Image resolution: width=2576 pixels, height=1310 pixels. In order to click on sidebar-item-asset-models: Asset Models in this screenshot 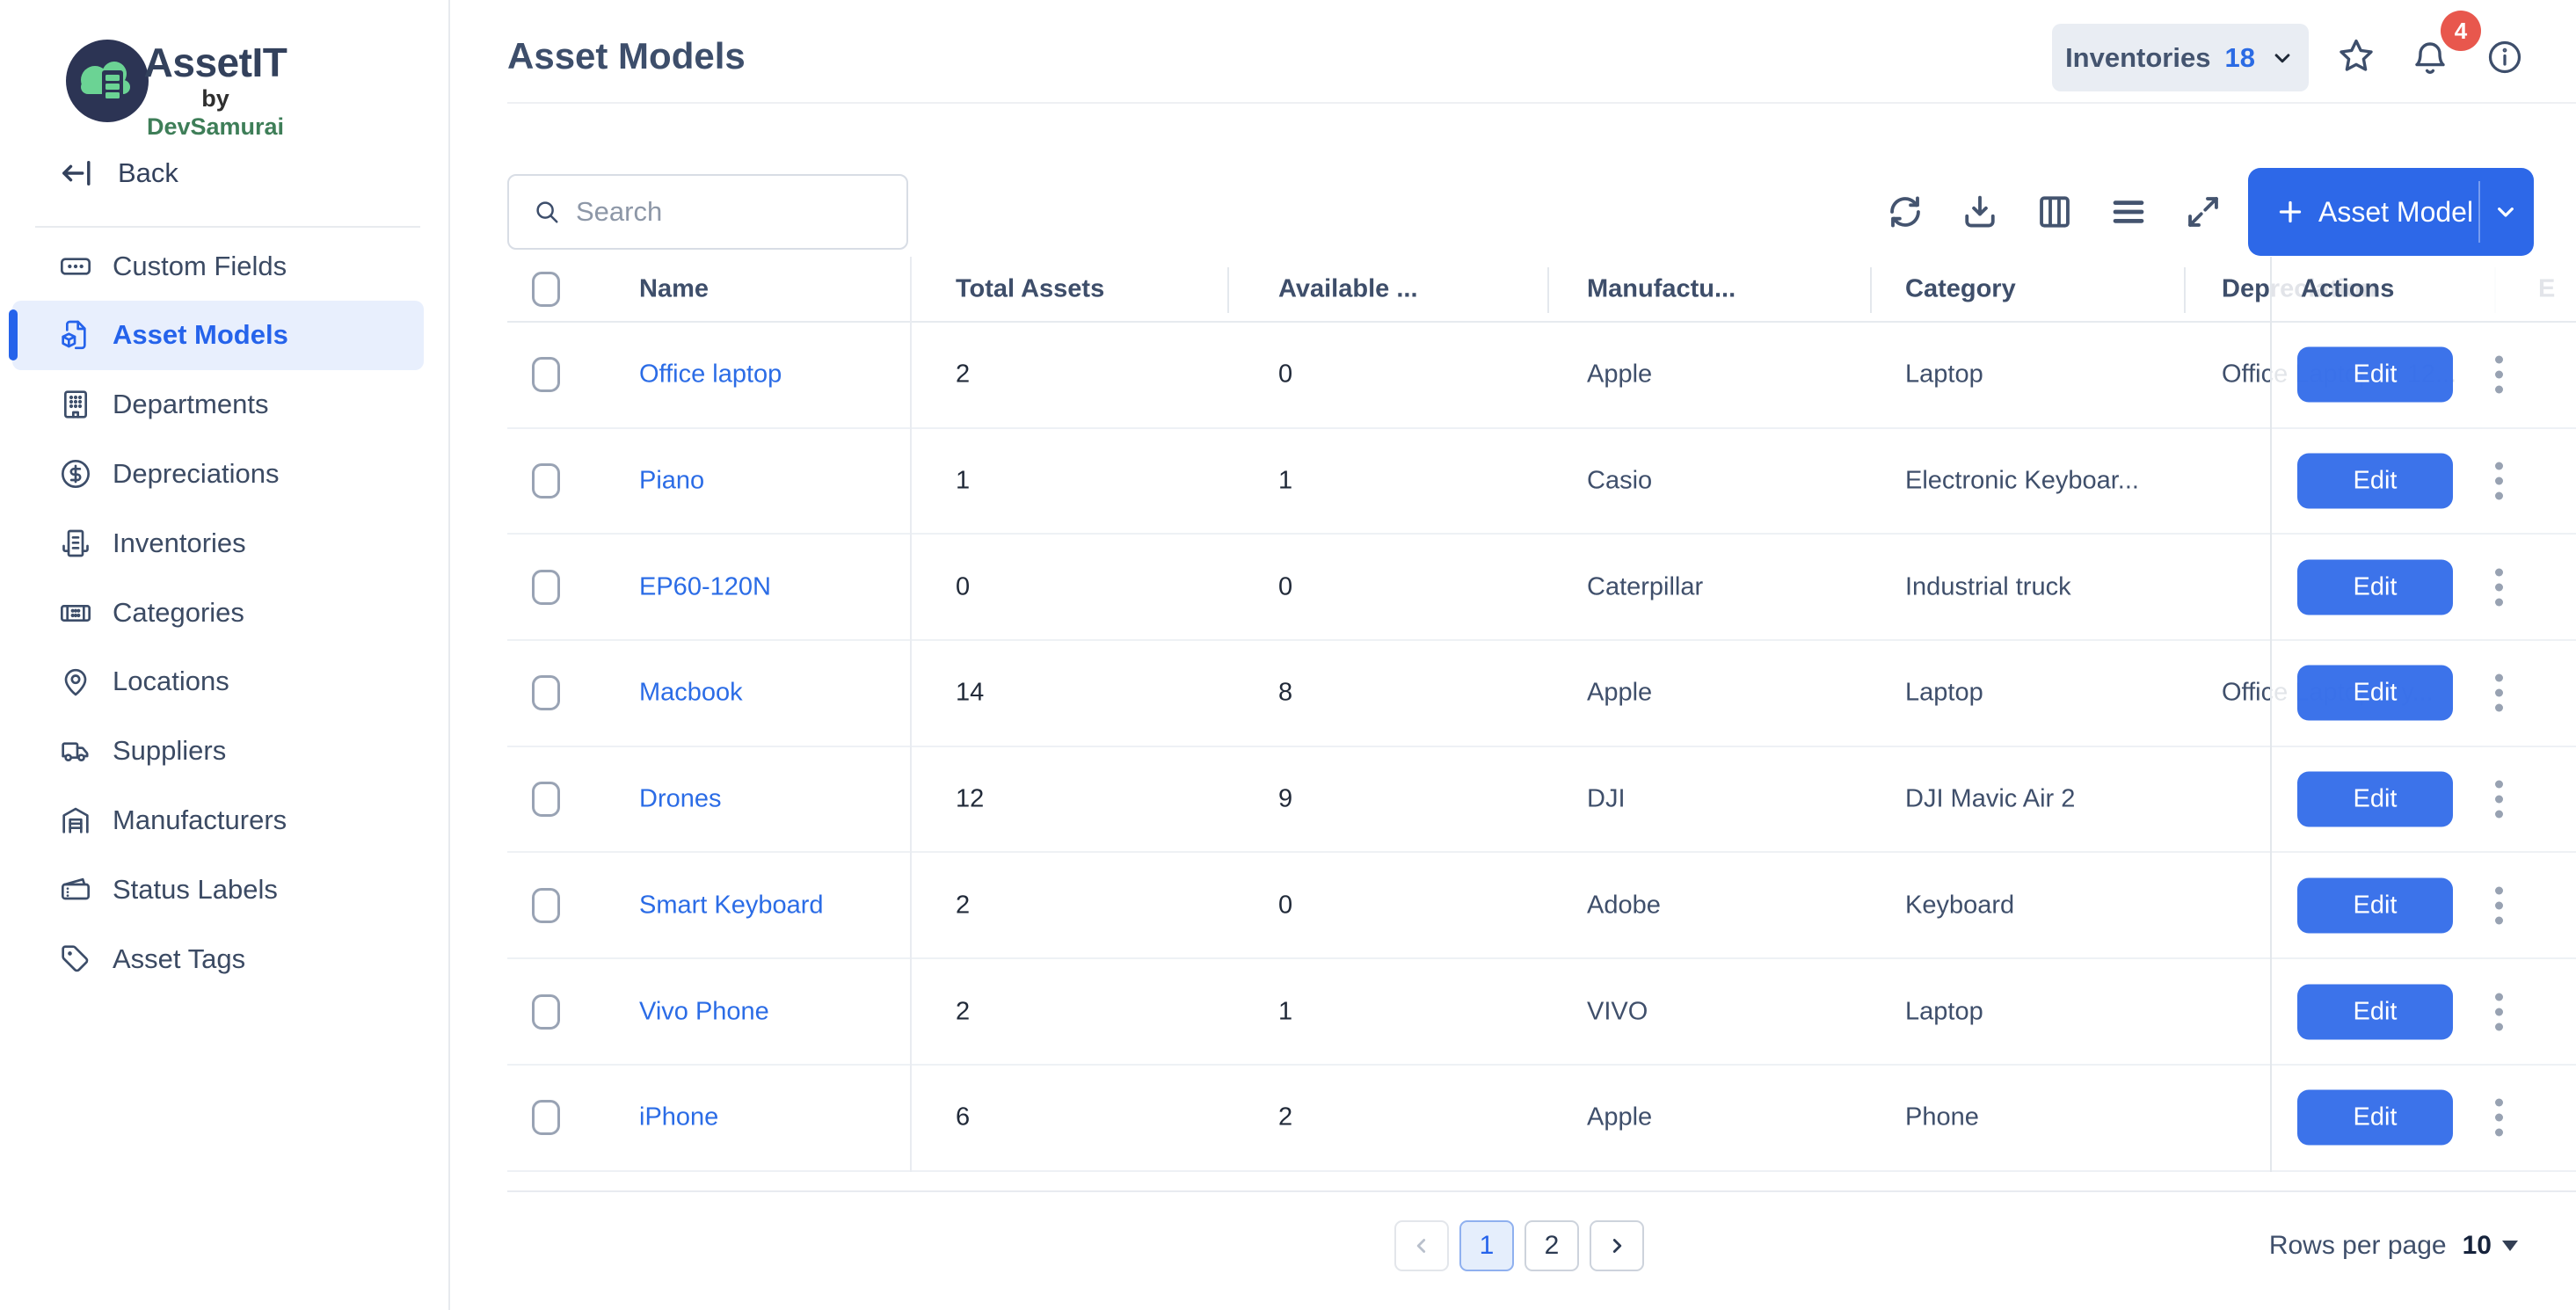, I will do `click(218, 335)`.